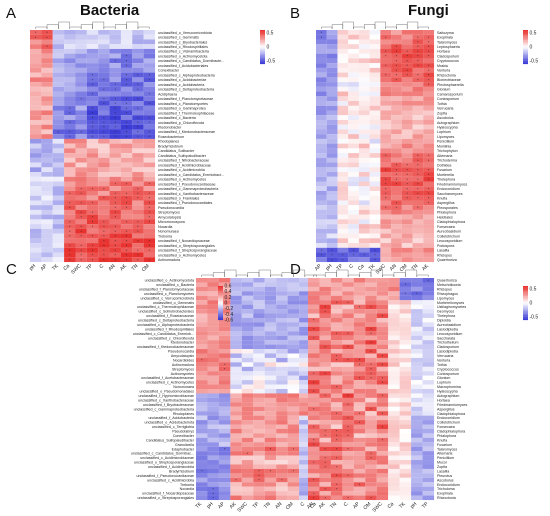  I want to click on column-label: TN, so click(333, 505).